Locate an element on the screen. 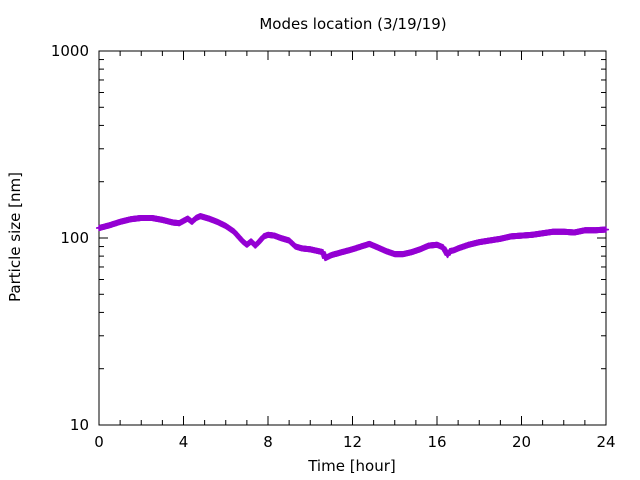  series-markers is located at coordinates (352, 237).